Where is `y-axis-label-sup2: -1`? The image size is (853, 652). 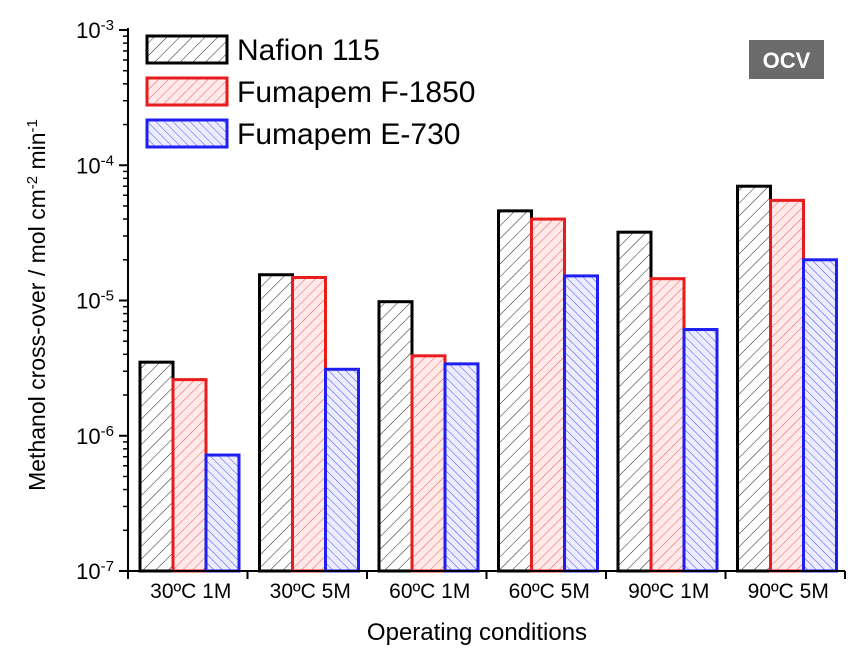
y-axis-label-sup2: -1 is located at coordinates (32, 125).